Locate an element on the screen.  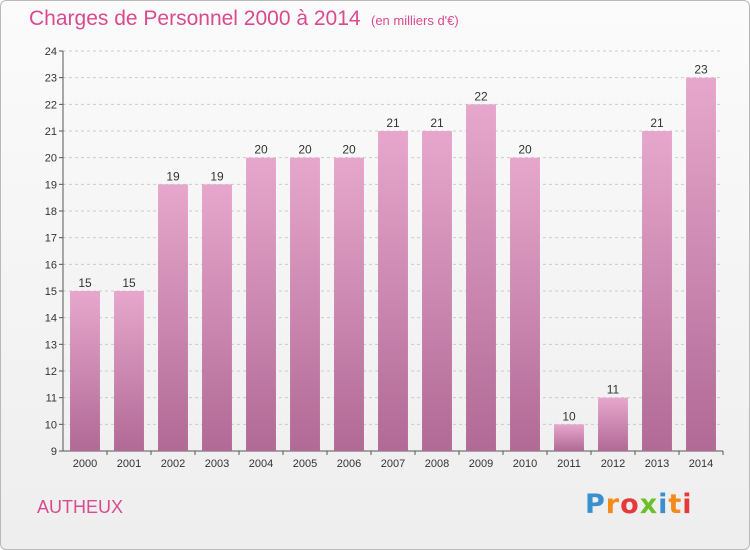
data-label: 22 is located at coordinates (481, 96).